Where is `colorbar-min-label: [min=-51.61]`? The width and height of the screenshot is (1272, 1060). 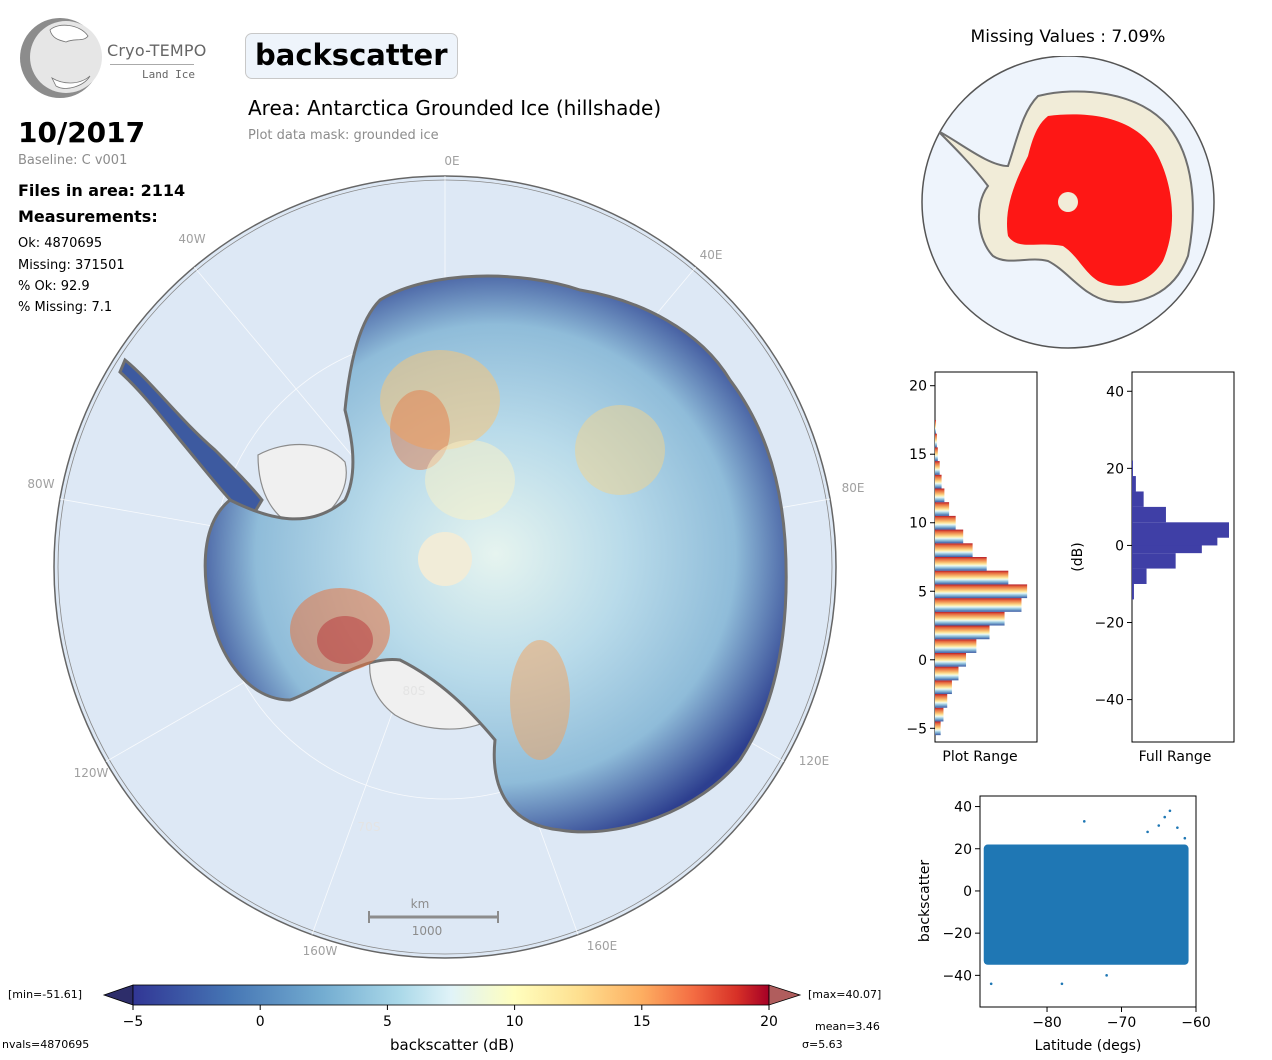 colorbar-min-label: [min=-51.61] is located at coordinates (45, 994).